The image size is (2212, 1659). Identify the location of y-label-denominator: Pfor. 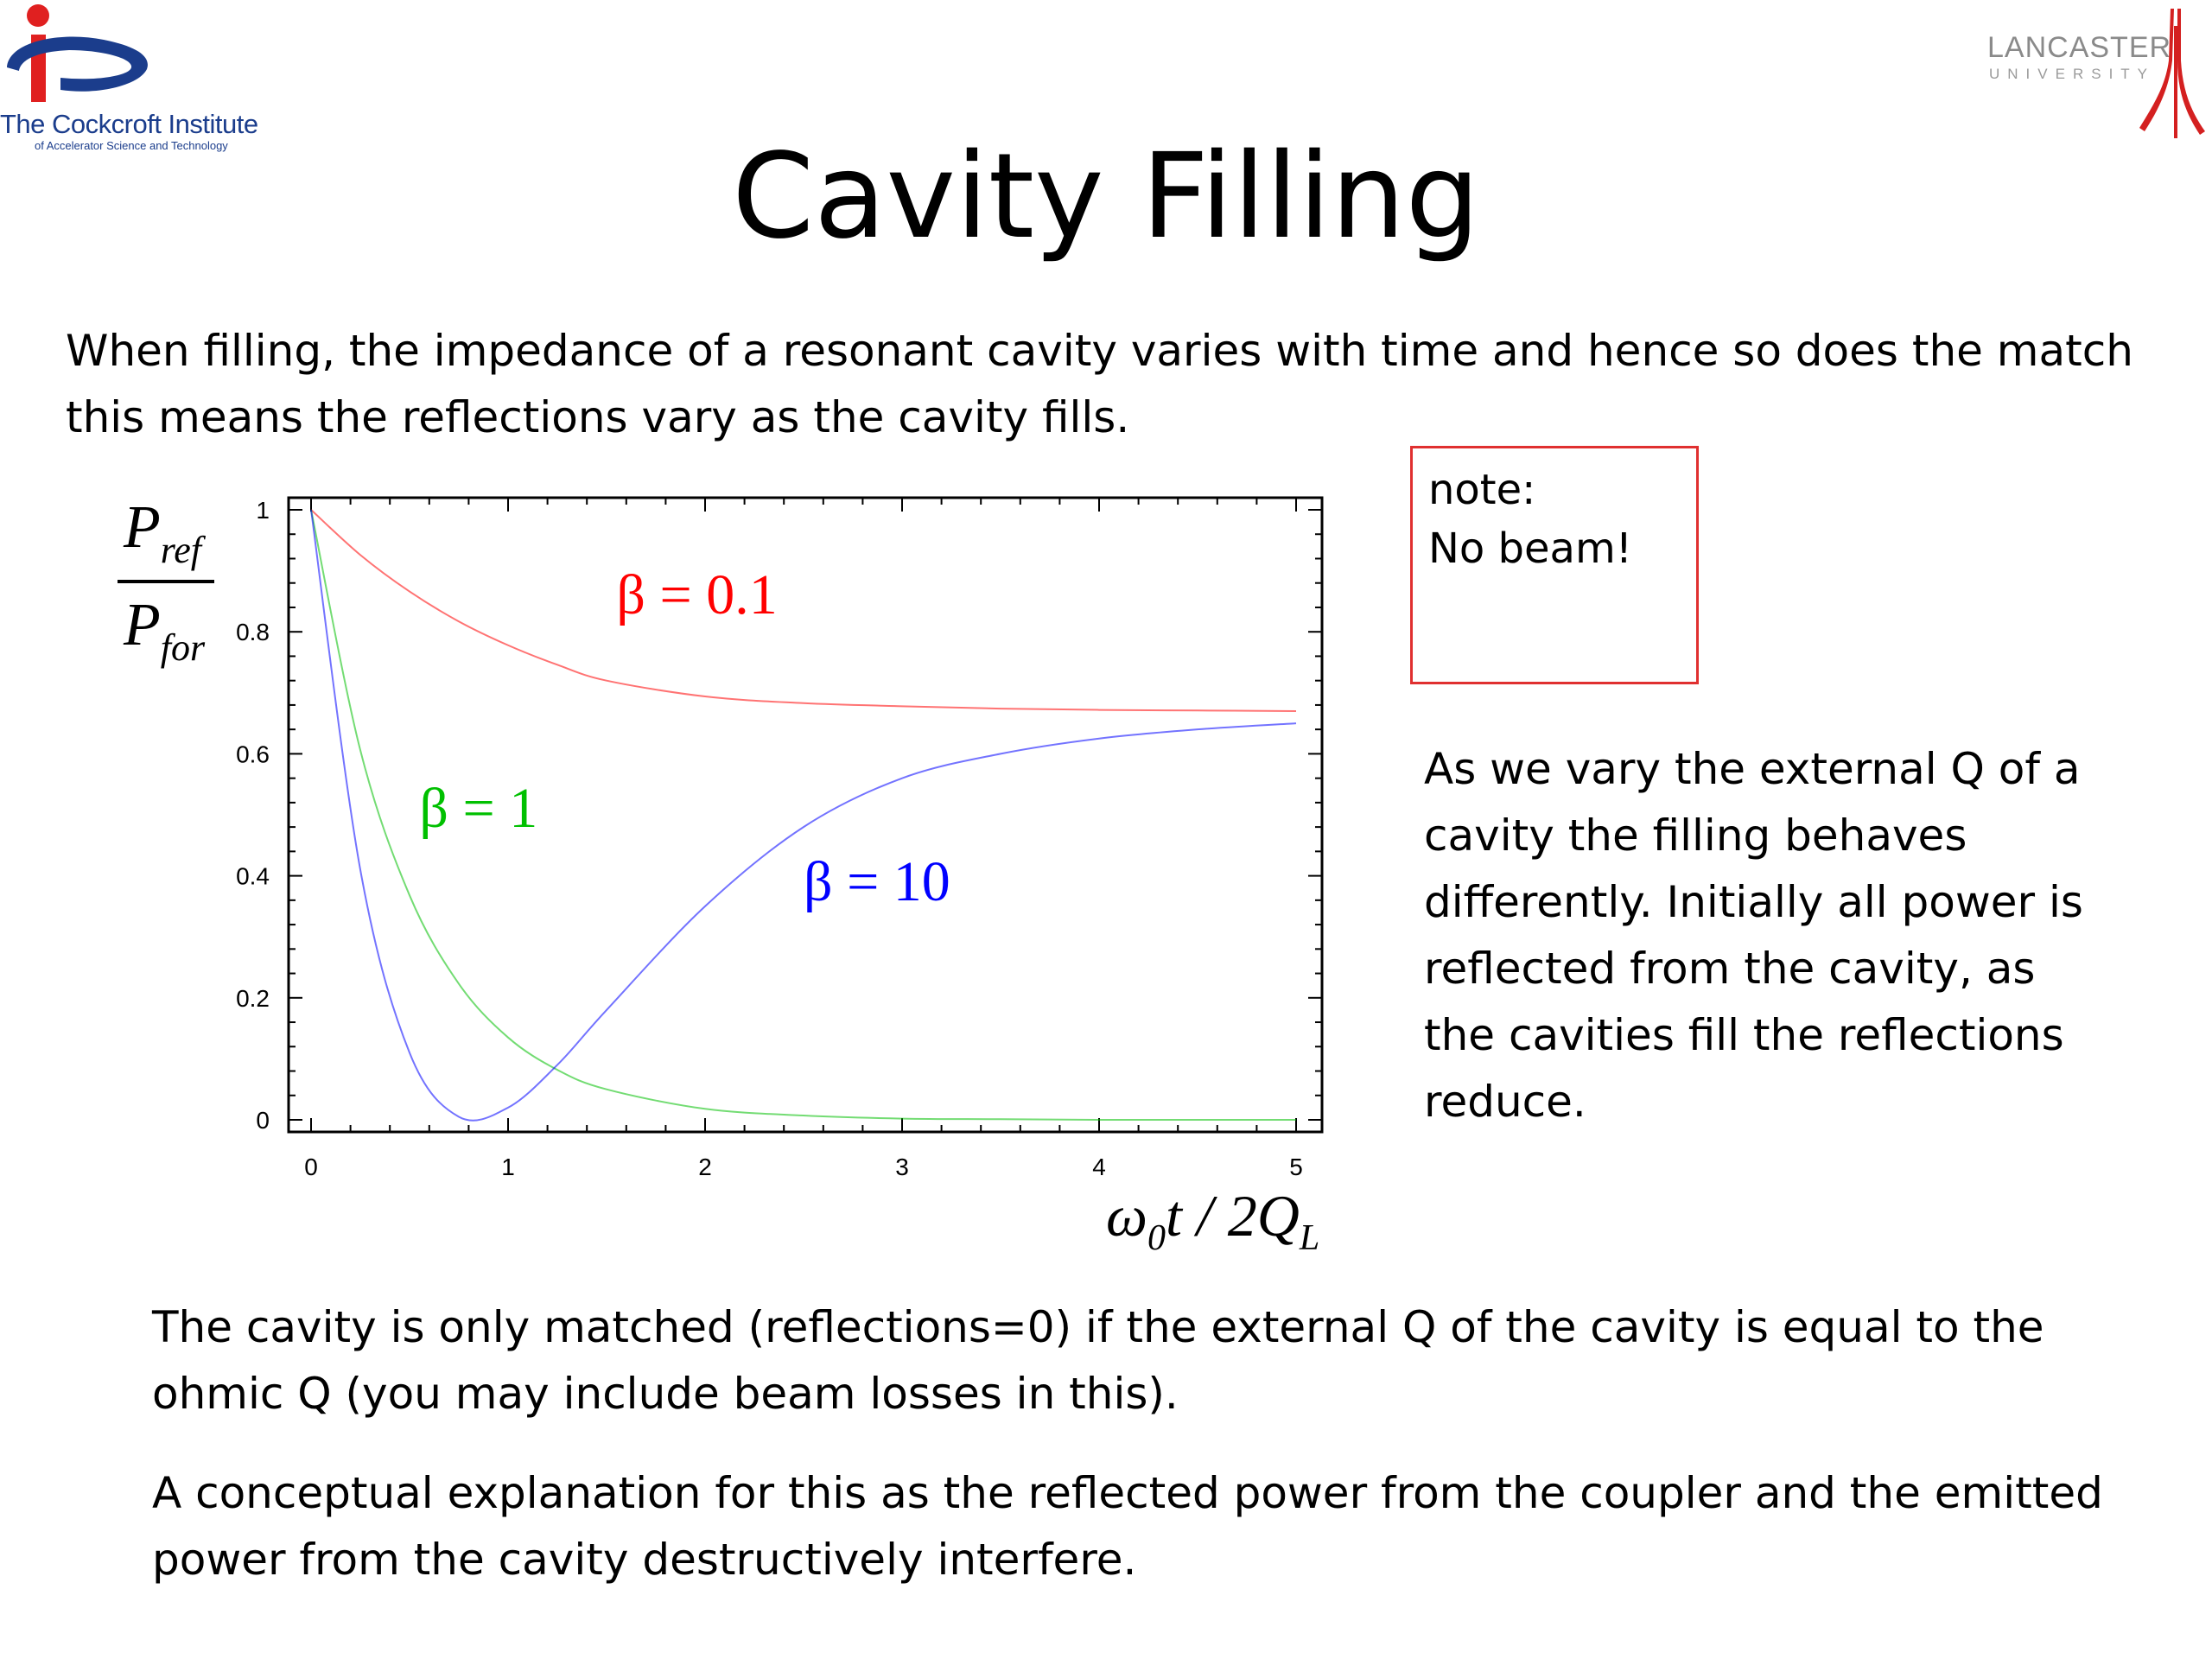
(164, 630).